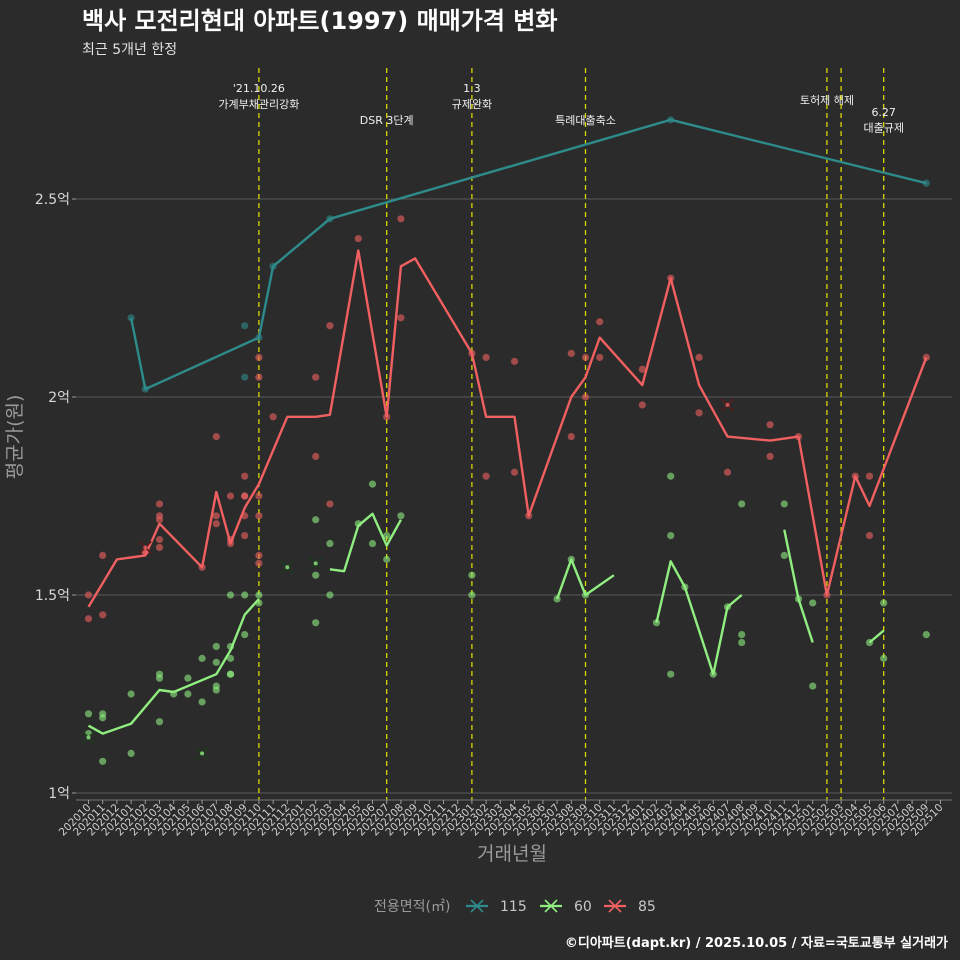 The width and height of the screenshot is (960, 960). What do you see at coordinates (585, 120) in the screenshot?
I see `policy-annotation-text: 특례대출축소` at bounding box center [585, 120].